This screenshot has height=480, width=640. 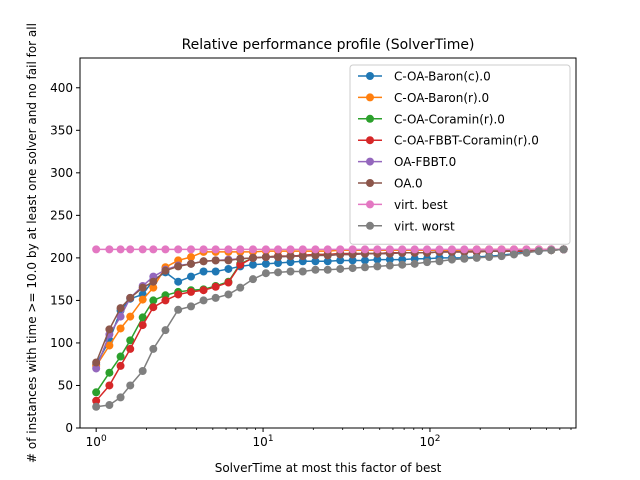 What do you see at coordinates (423, 98) in the screenshot?
I see `legend-item: C-OA-Baron(r).0` at bounding box center [423, 98].